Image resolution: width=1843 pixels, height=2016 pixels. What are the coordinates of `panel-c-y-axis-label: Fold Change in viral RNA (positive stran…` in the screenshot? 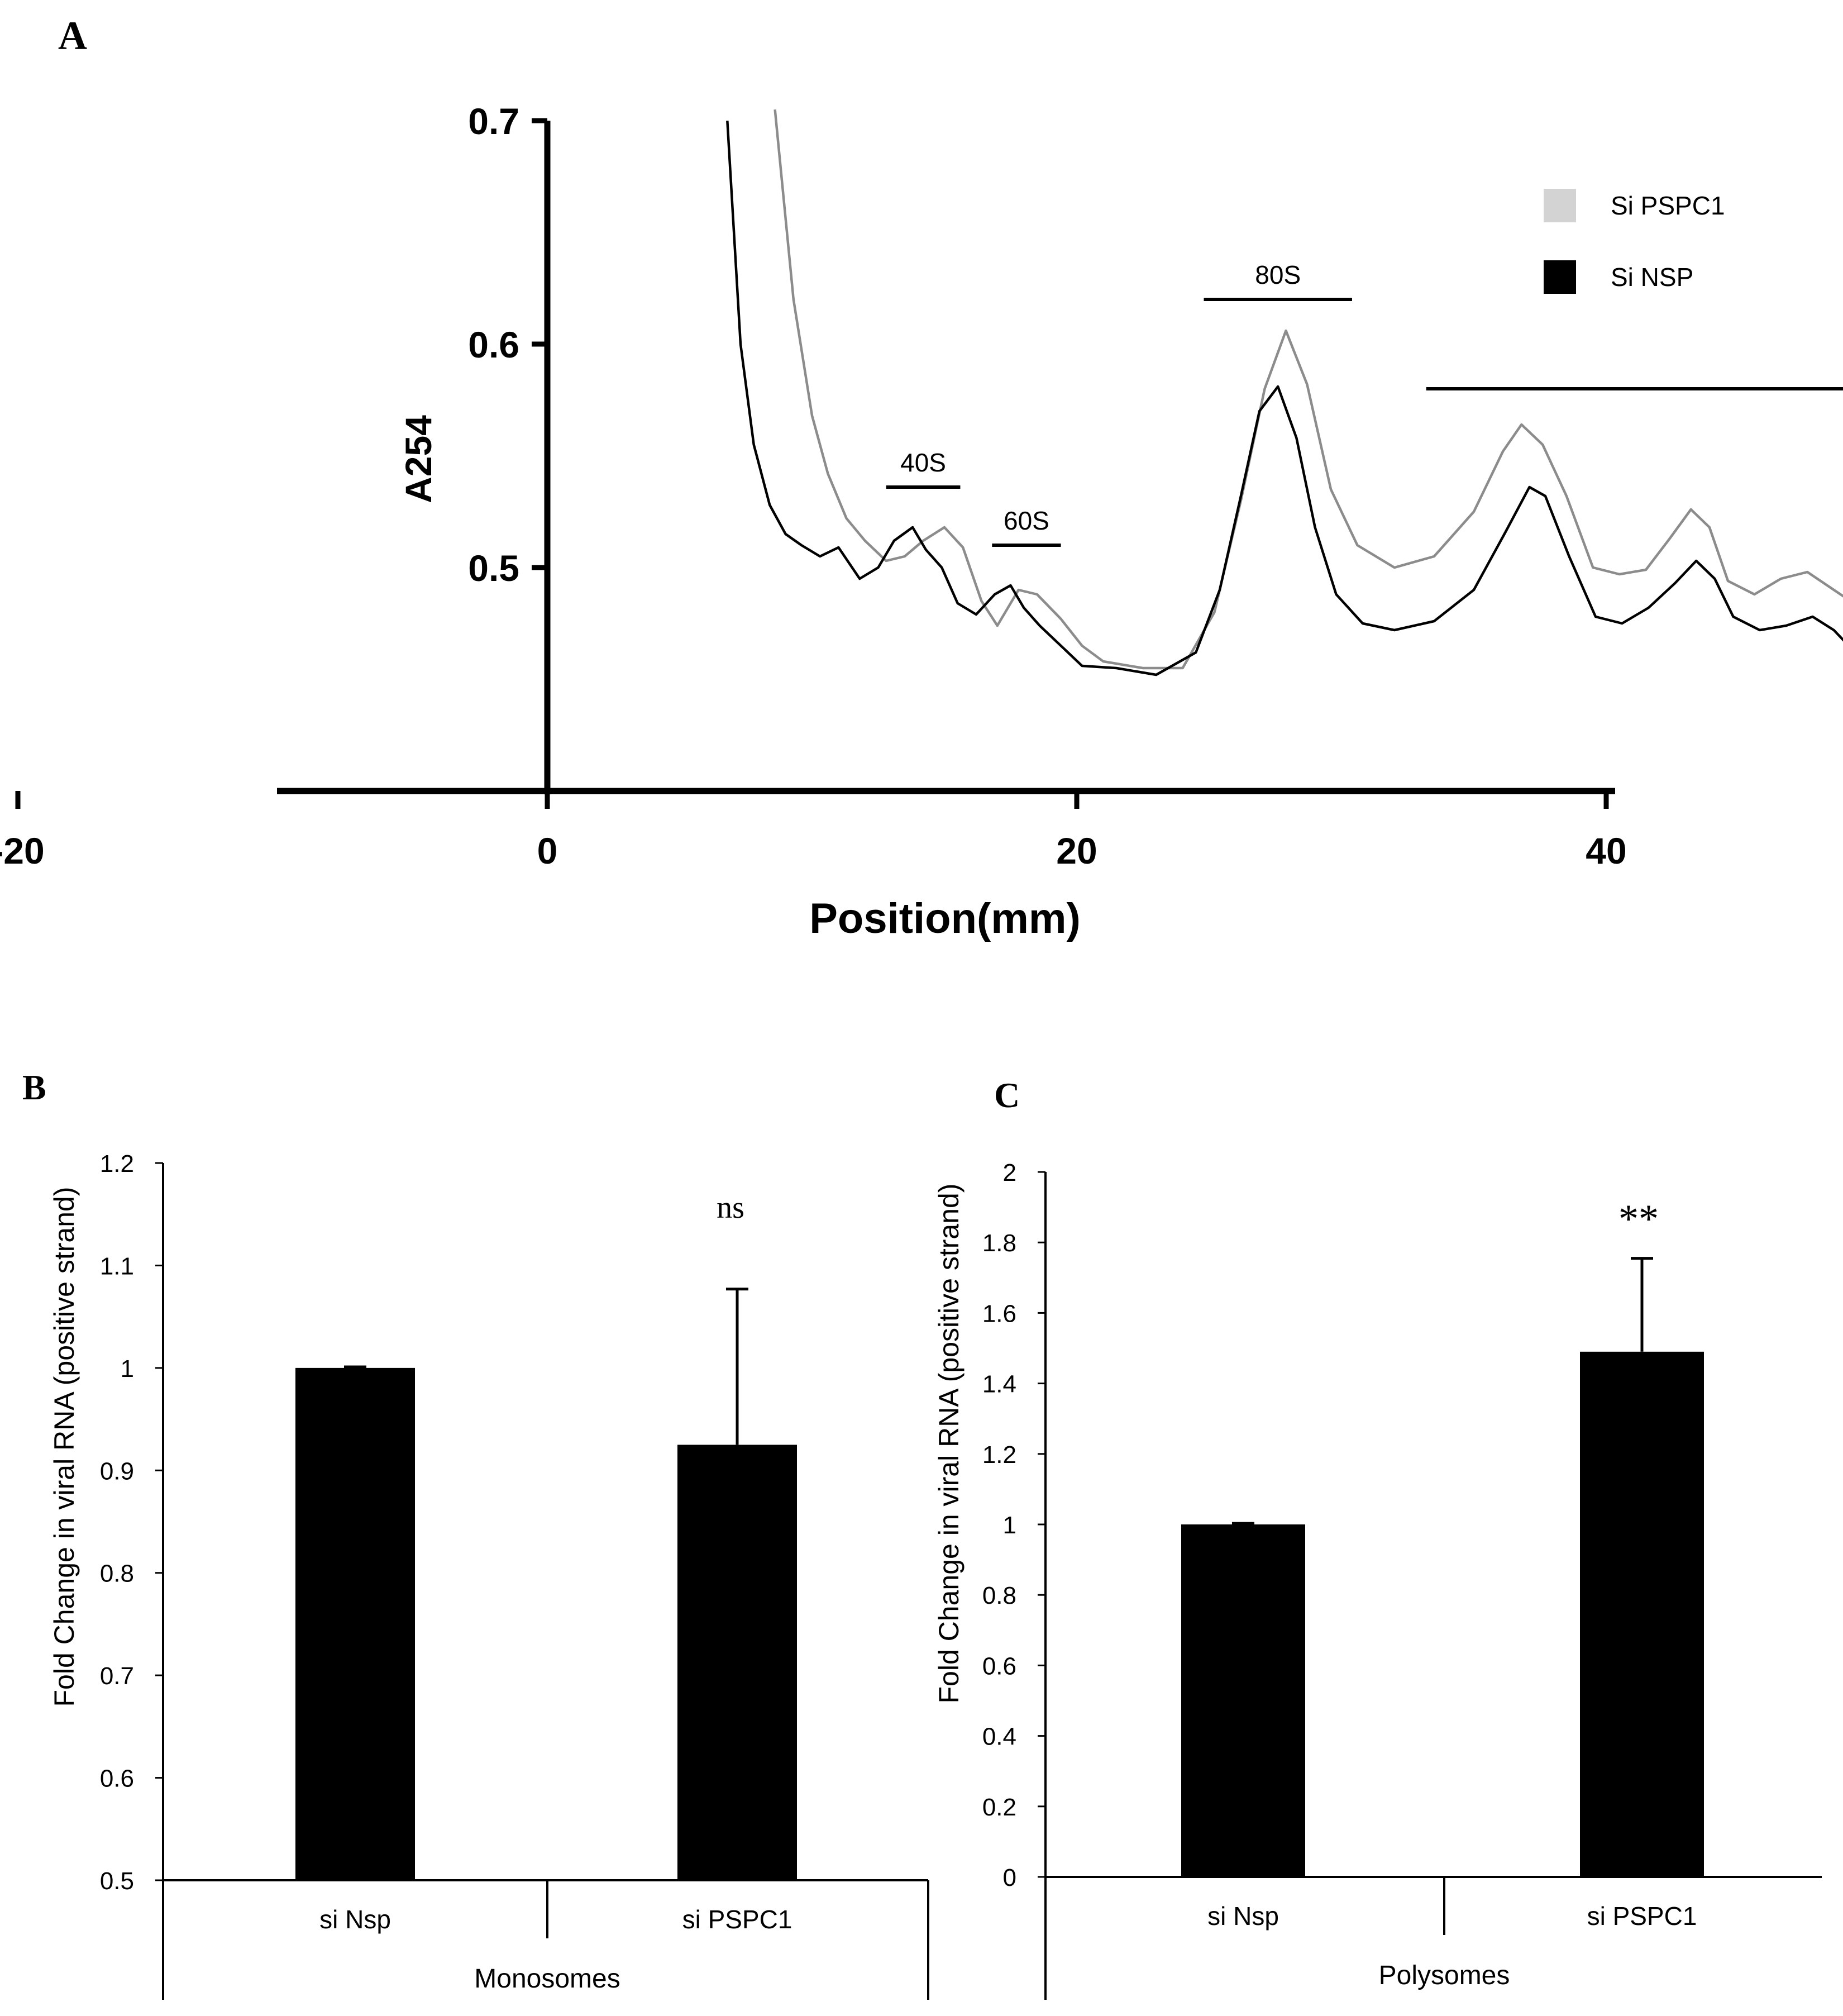 It's located at (949, 1444).